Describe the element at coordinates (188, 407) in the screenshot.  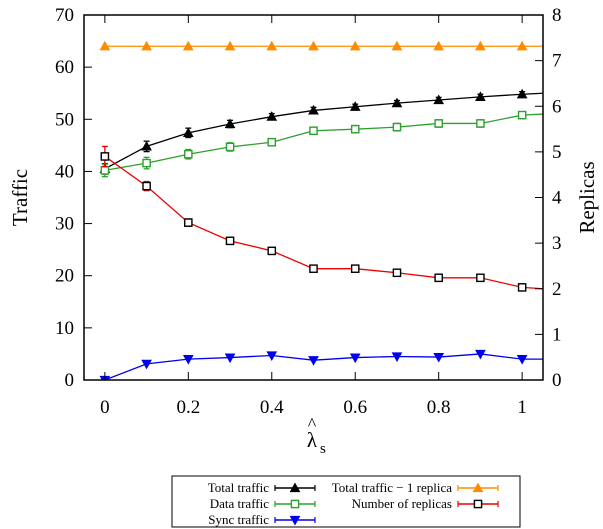
I see `x-tick-label: 0.2` at that location.